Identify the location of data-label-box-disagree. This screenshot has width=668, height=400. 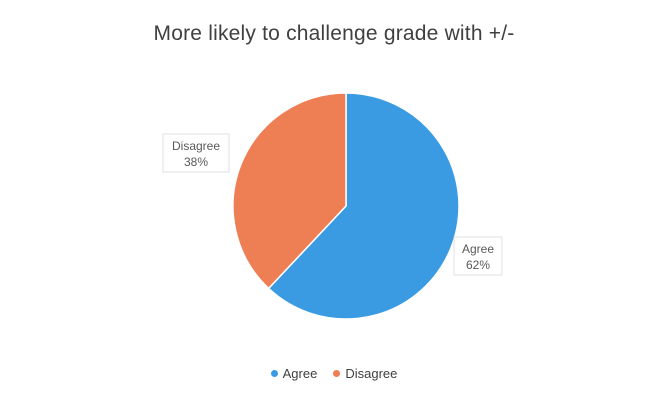
(196, 153).